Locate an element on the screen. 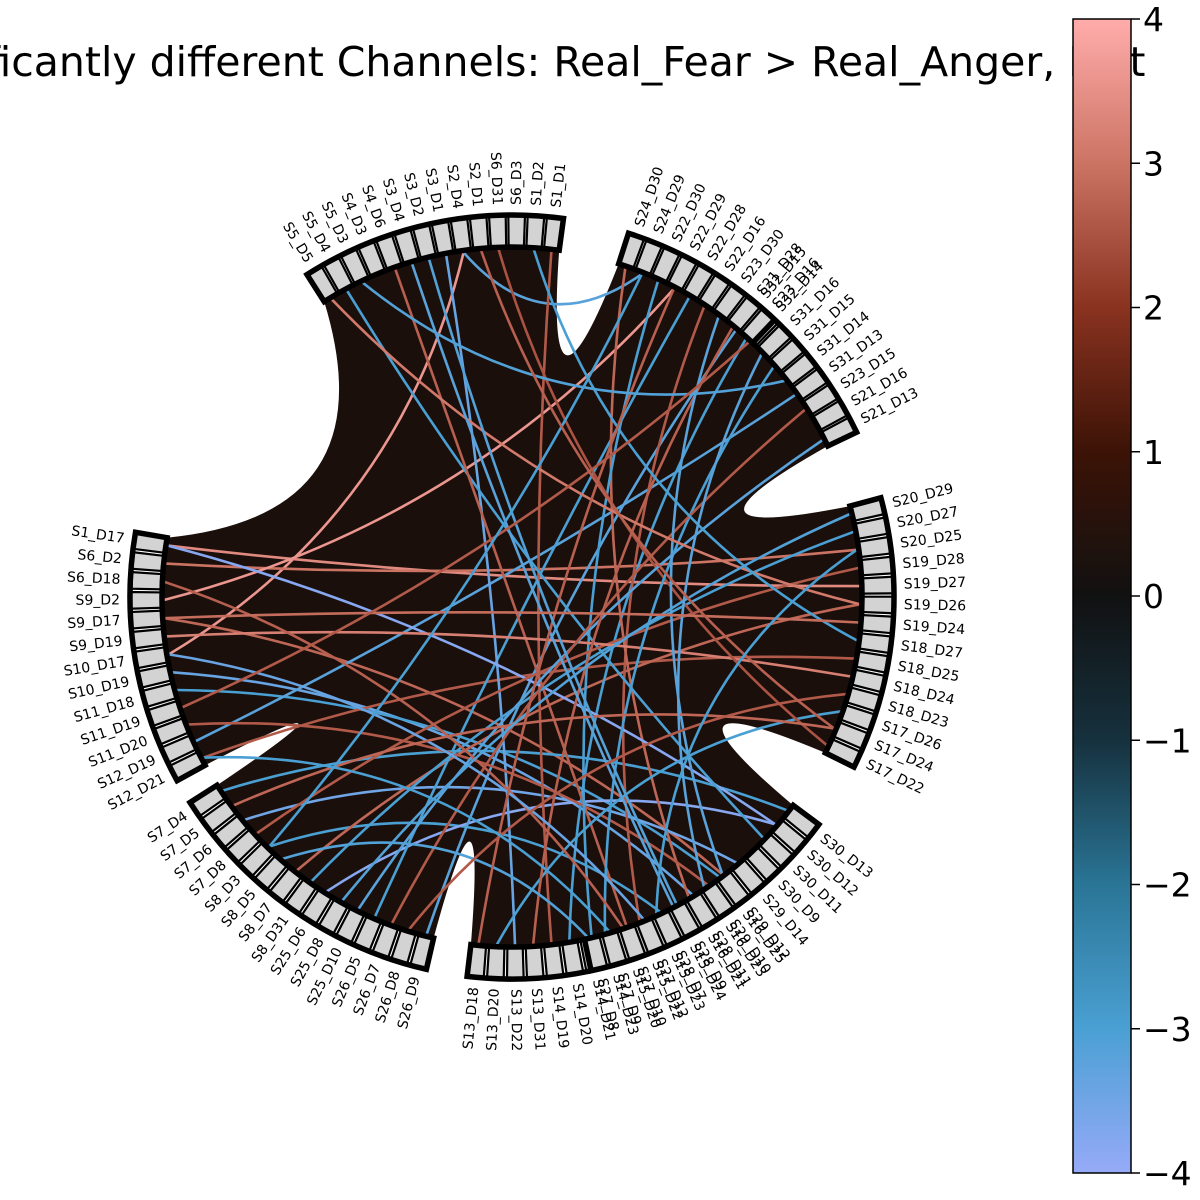  channel-label: S9_D2 is located at coordinates (97, 600).